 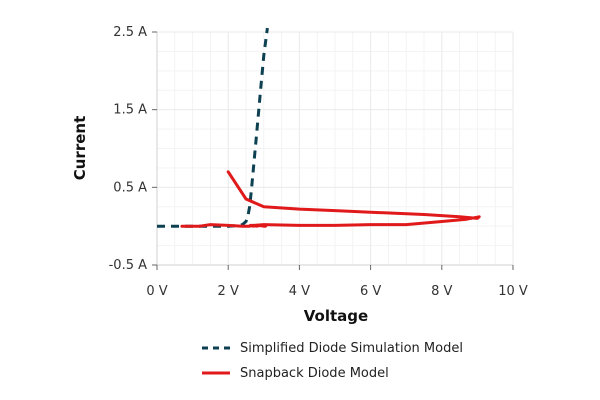 I want to click on x-tick-label: 10 V, so click(x=513, y=291).